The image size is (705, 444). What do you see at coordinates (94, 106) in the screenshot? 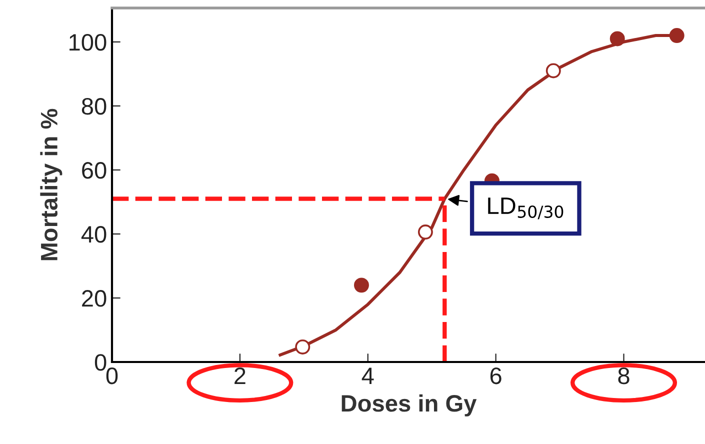
I see `y-tick-label: 80` at bounding box center [94, 106].